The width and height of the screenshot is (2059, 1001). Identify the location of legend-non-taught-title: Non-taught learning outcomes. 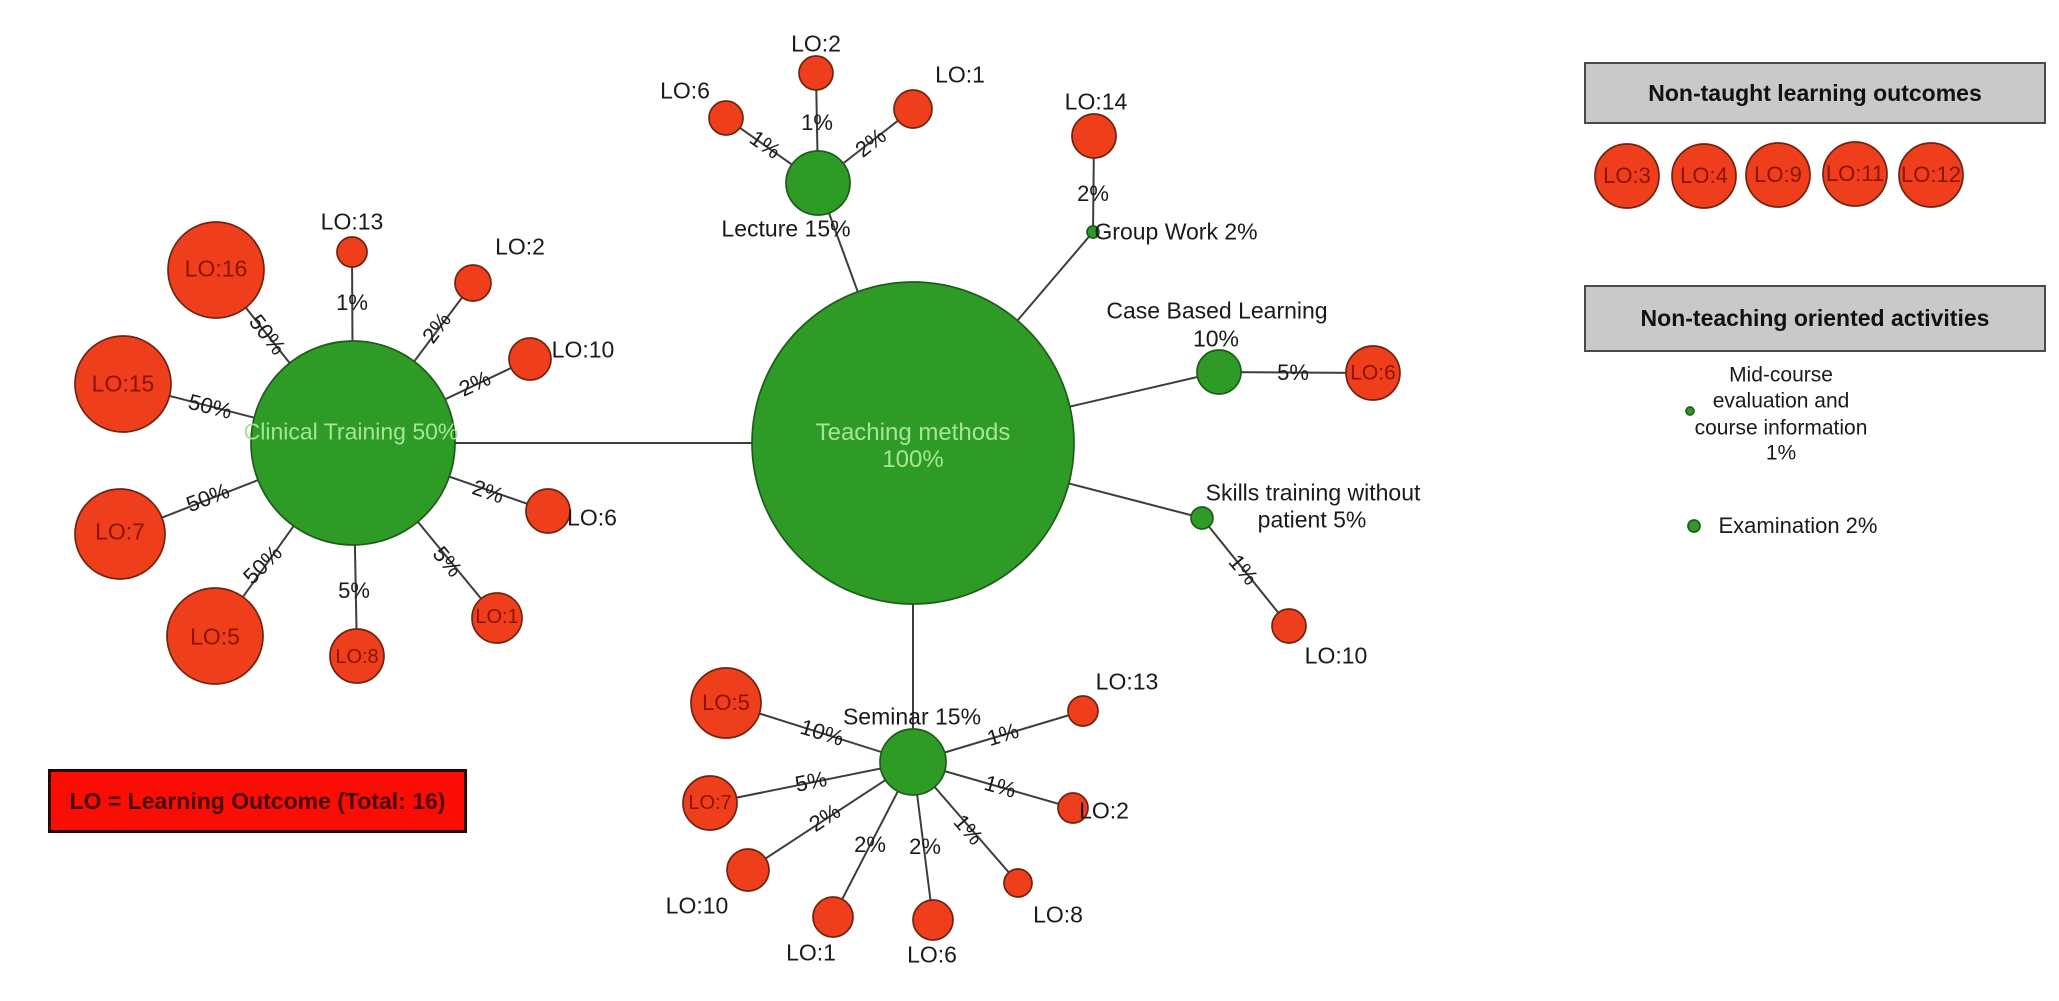
(1815, 92).